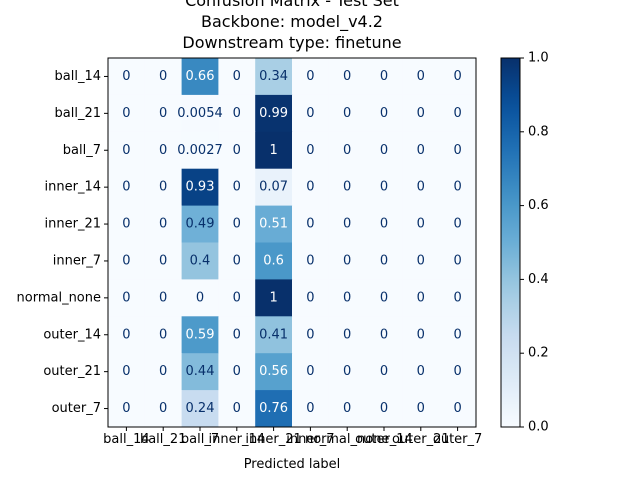  I want to click on x-tick-label: ball_7, so click(200, 439).